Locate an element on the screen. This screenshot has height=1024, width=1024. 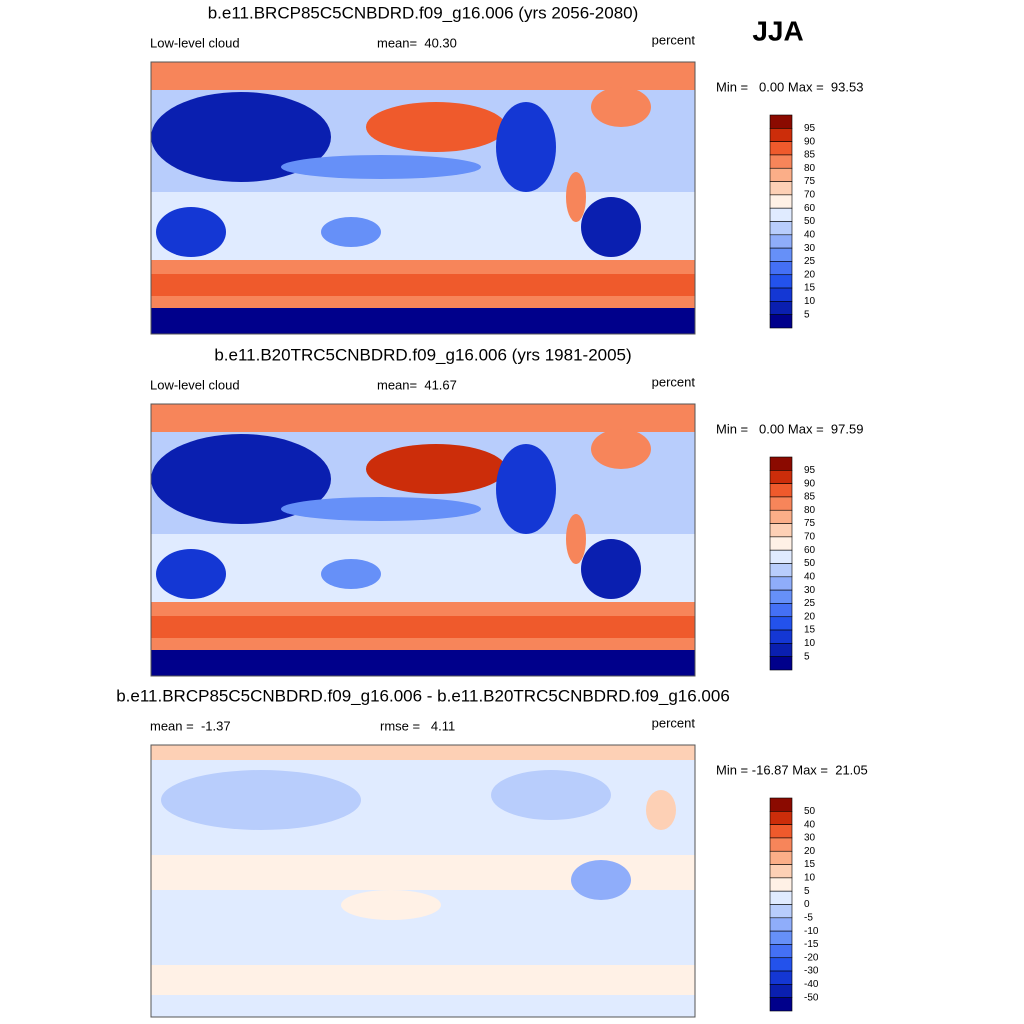
colorbar-label: 90 is located at coordinates (810, 483).